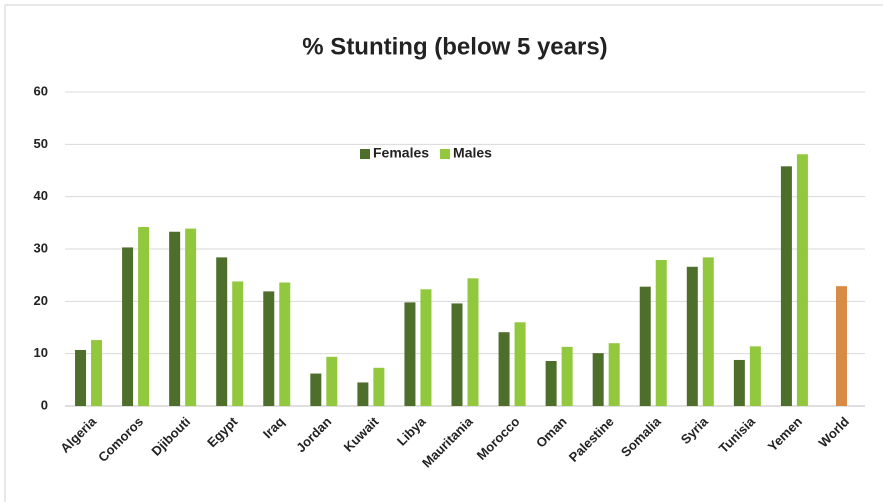 This screenshot has width=883, height=502. I want to click on y-tick-label: 10, so click(41, 352).